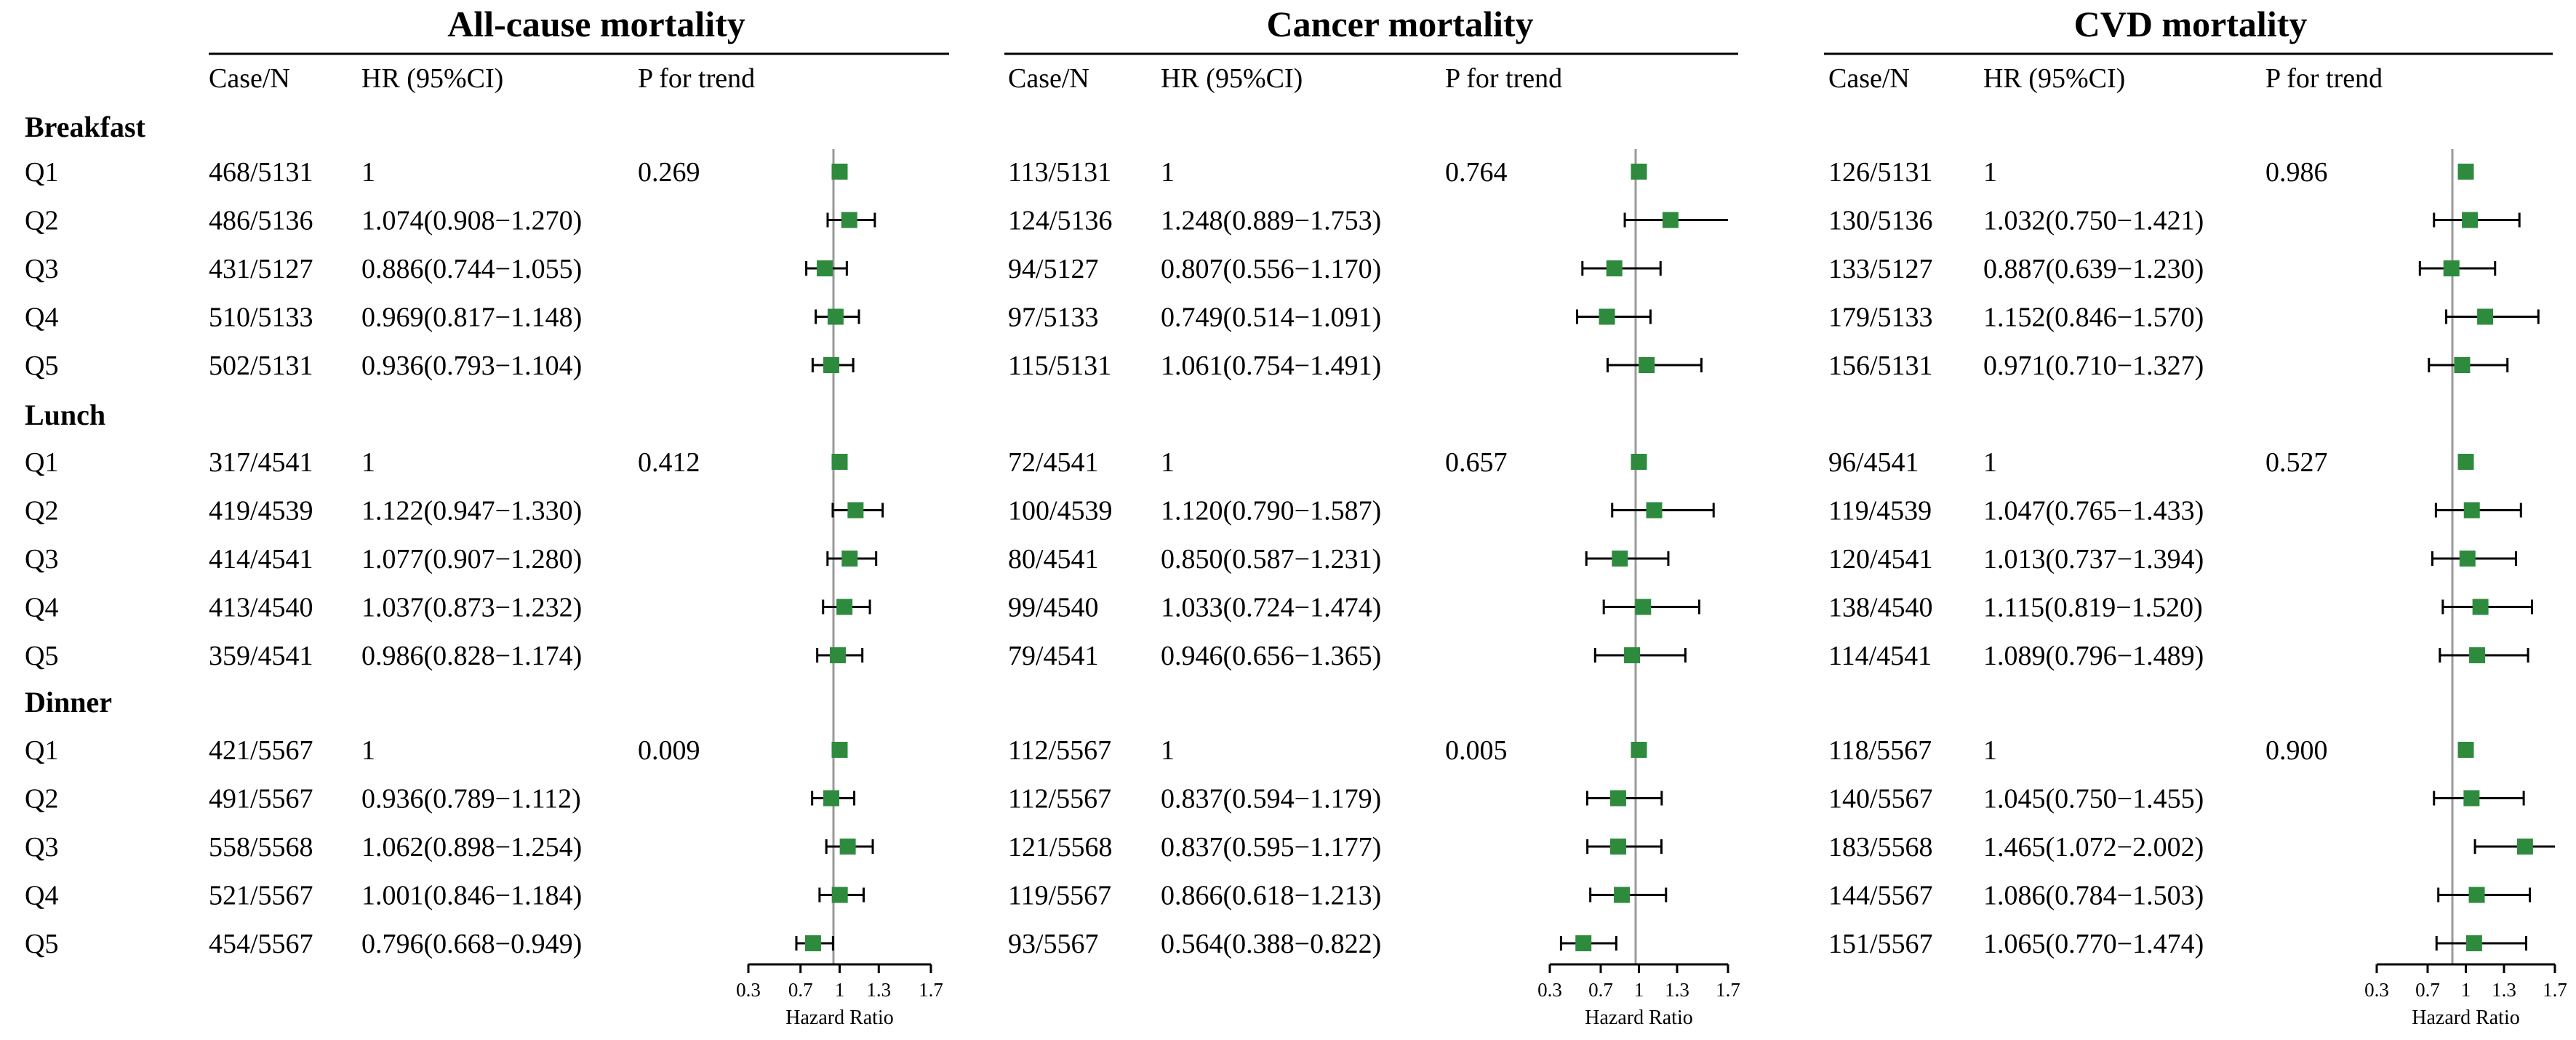 The height and width of the screenshot is (1040, 2576). I want to click on group-label-breakfast: Breakfast, so click(85, 127).